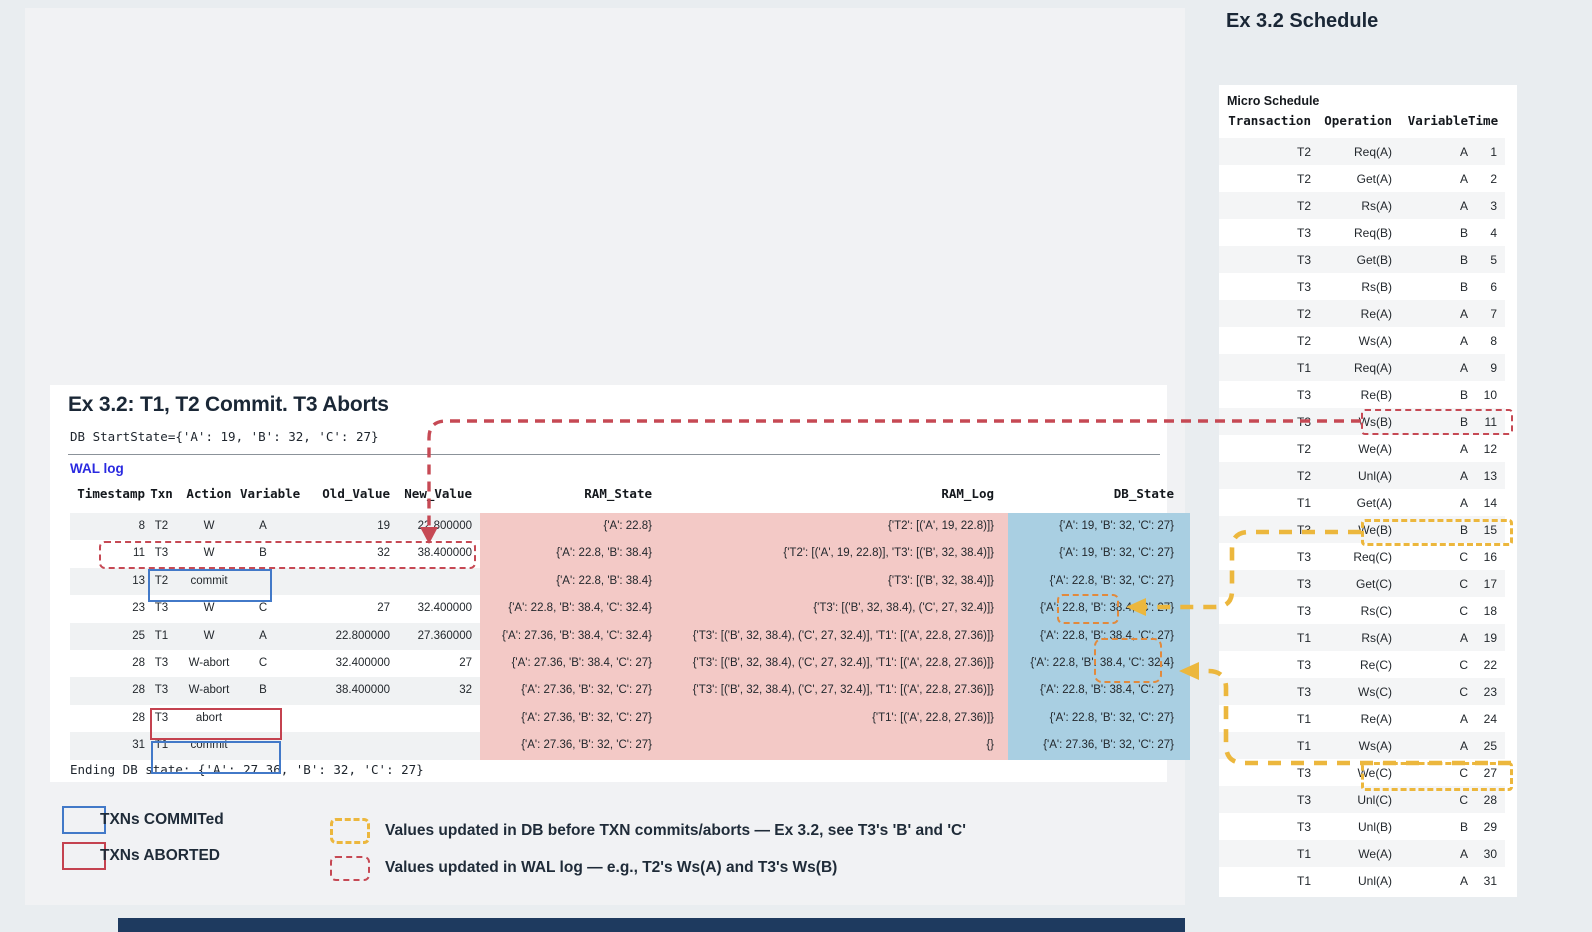  Describe the element at coordinates (107, 581) in the screenshot. I see `wal-cell: 13` at that location.